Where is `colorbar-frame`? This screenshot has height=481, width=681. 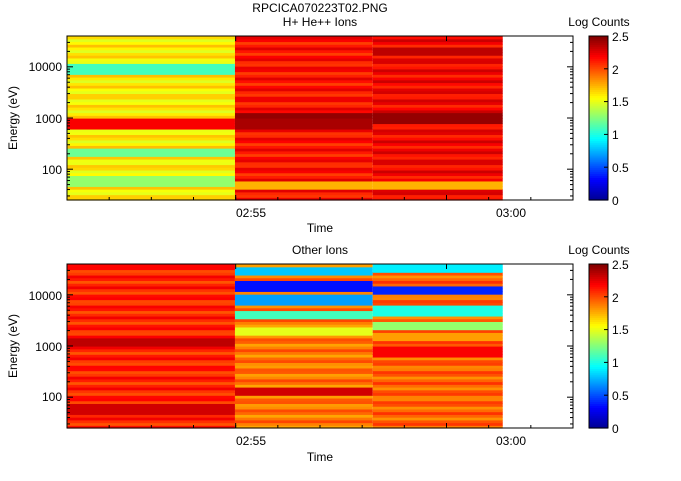
colorbar-frame is located at coordinates (598, 118).